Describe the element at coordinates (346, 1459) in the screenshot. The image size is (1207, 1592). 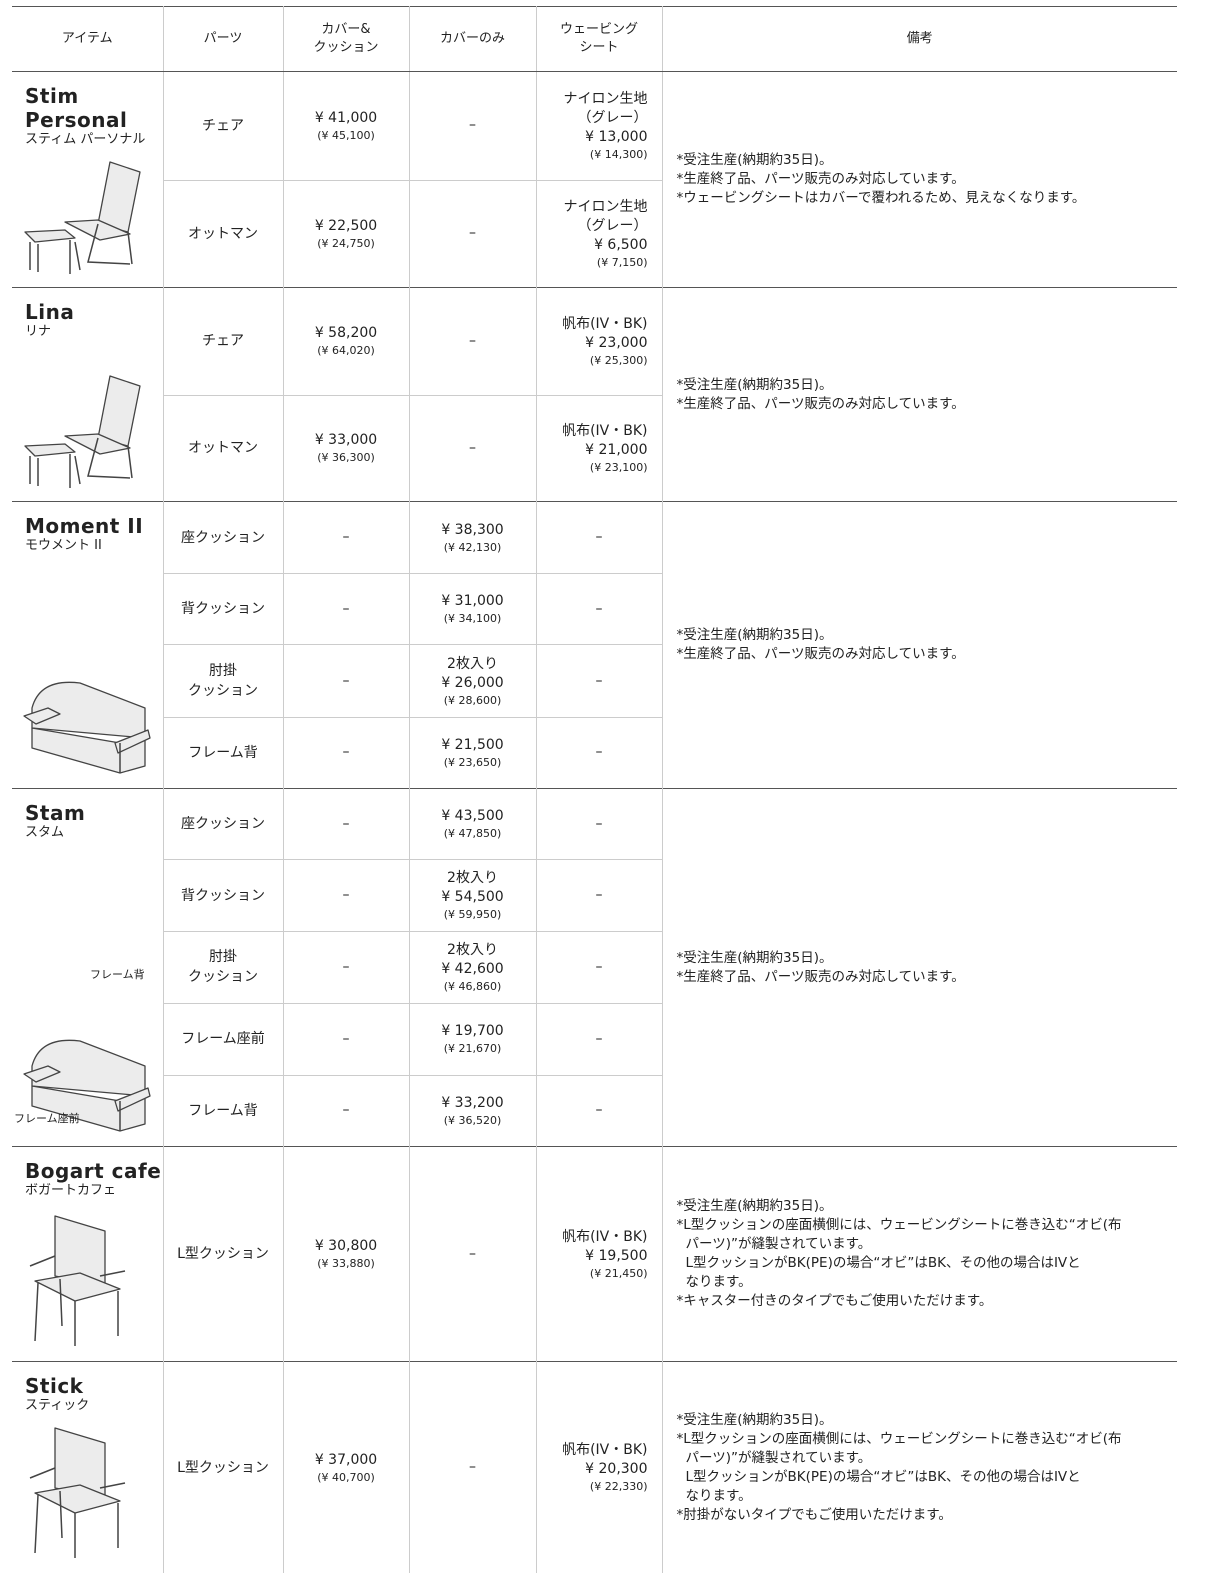
I see `cell-line: ¥ 37,000` at that location.